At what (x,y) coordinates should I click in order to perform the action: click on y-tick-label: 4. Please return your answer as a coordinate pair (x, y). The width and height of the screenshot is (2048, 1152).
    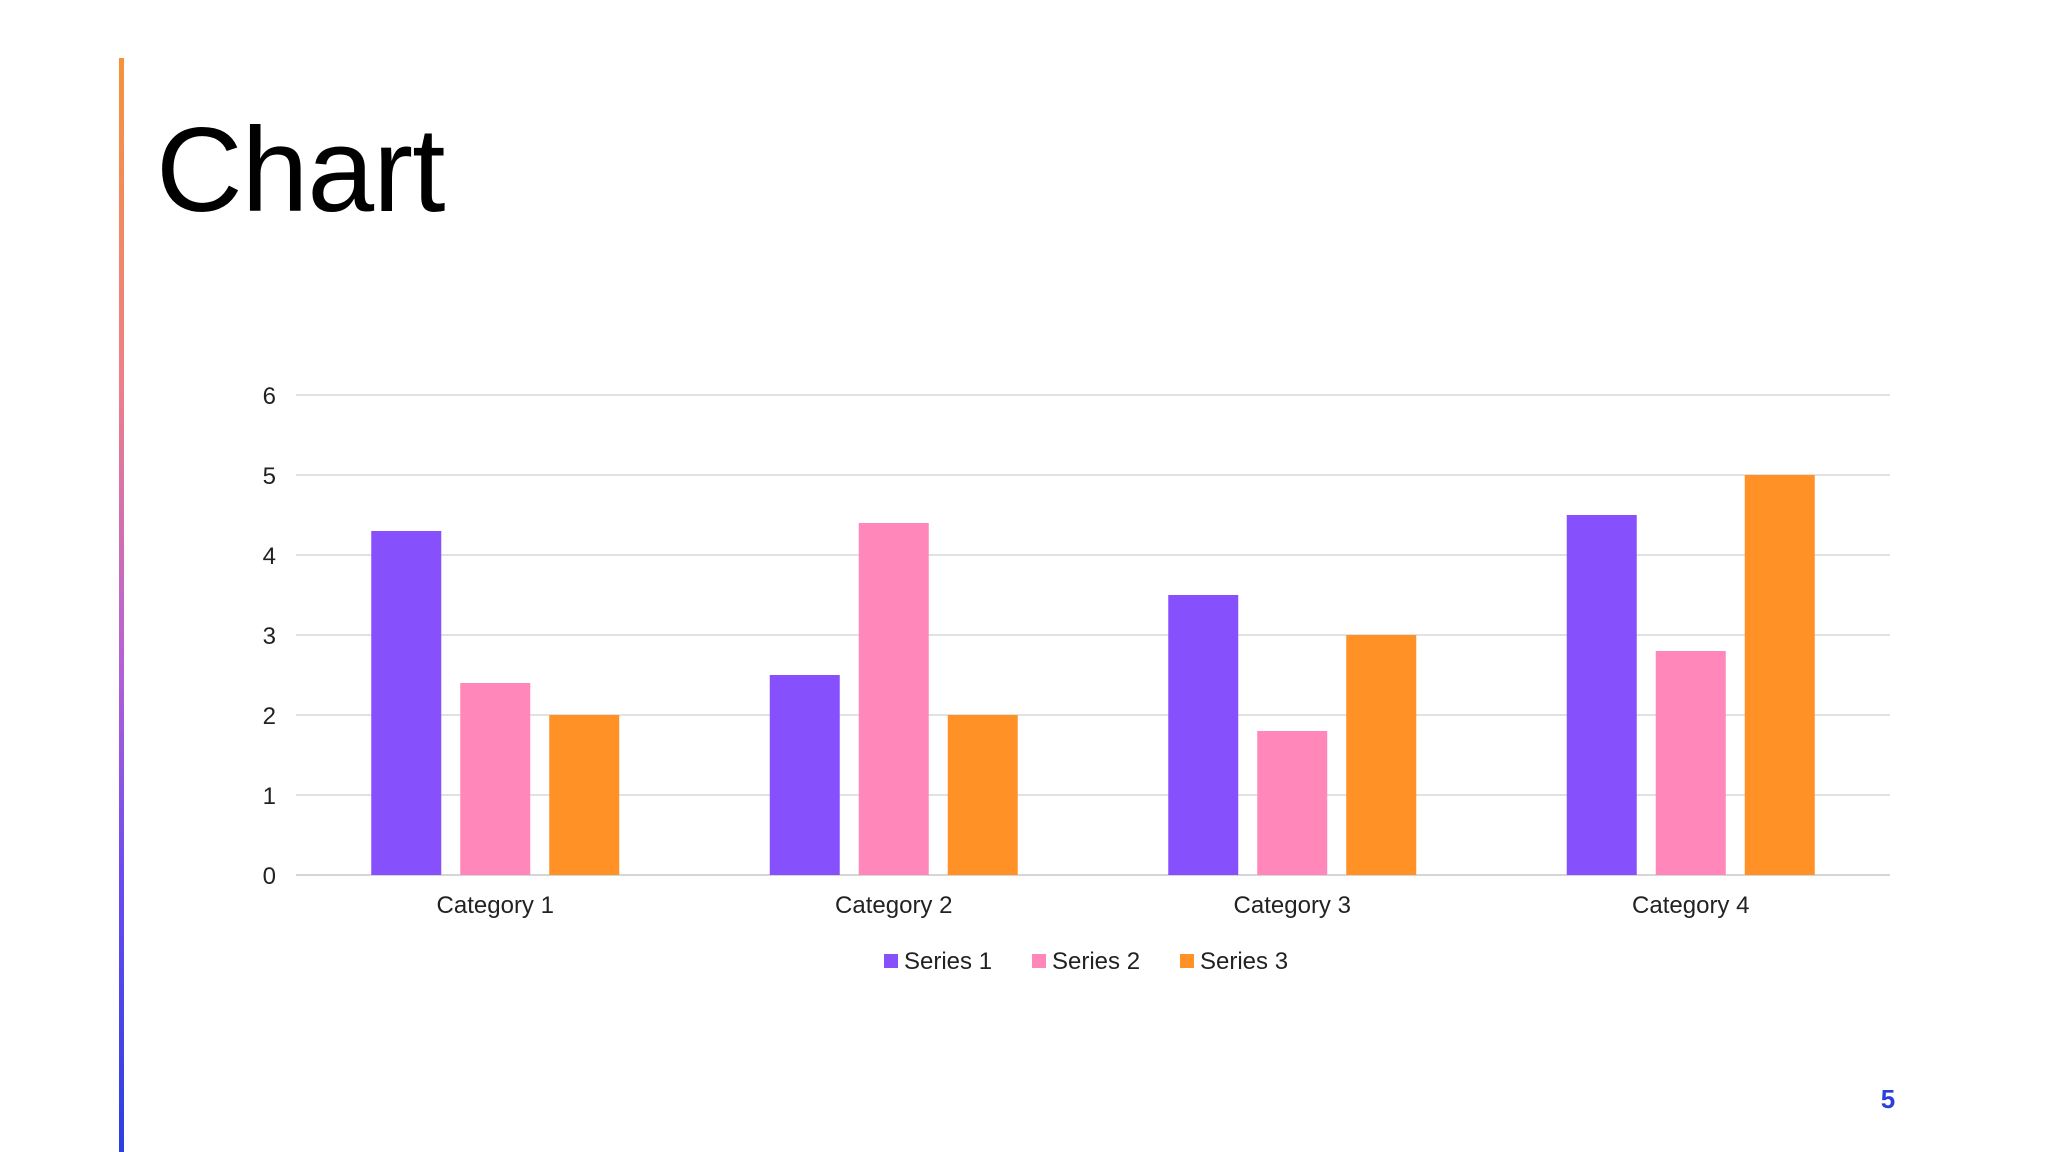
    Looking at the image, I should click on (269, 556).